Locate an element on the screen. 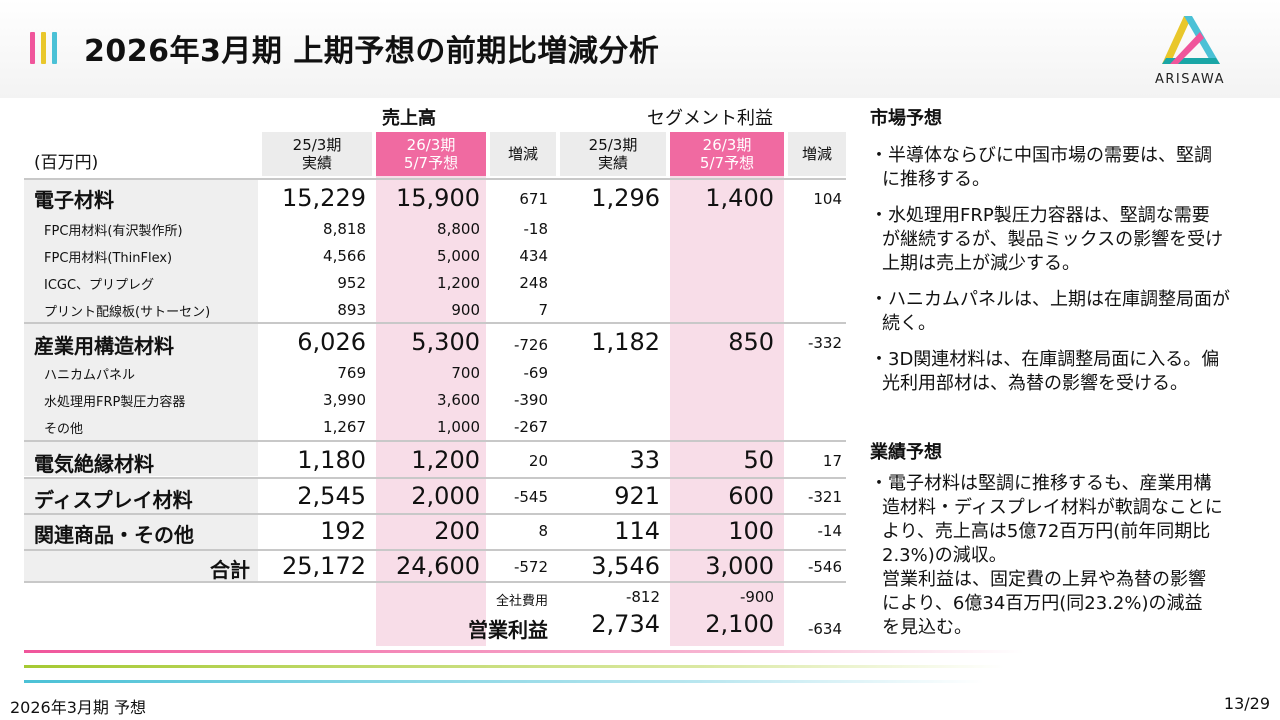  table-cell: 17 is located at coordinates (832, 461).